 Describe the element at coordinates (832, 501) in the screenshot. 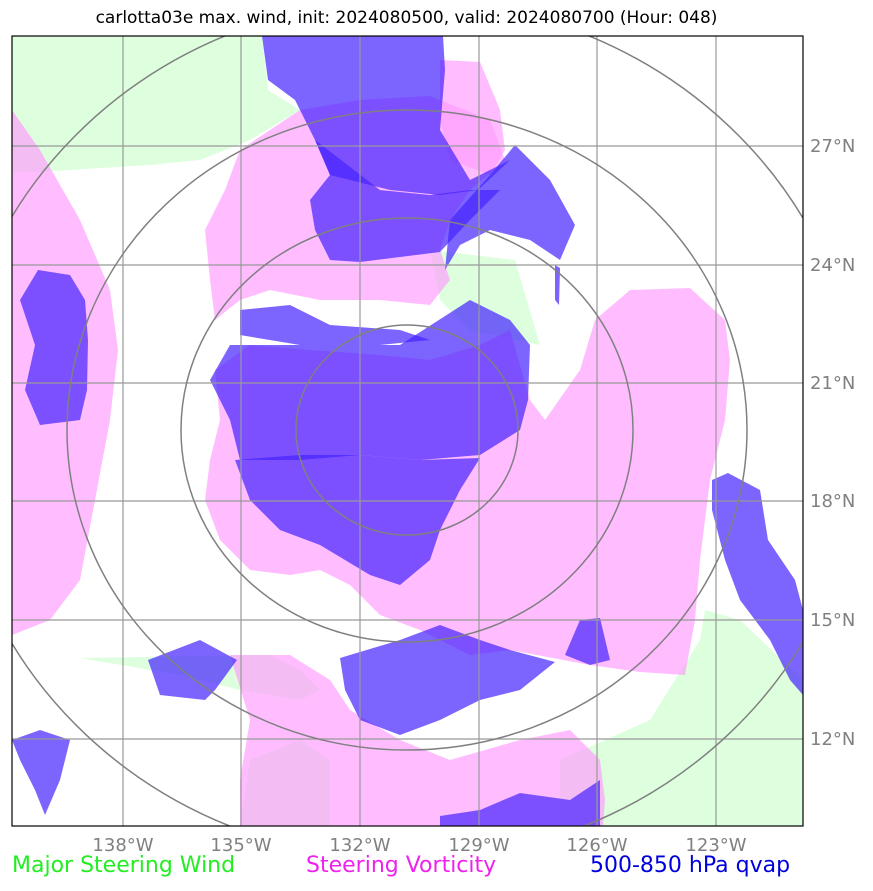

I see `lat-label-18n: 18°N` at that location.